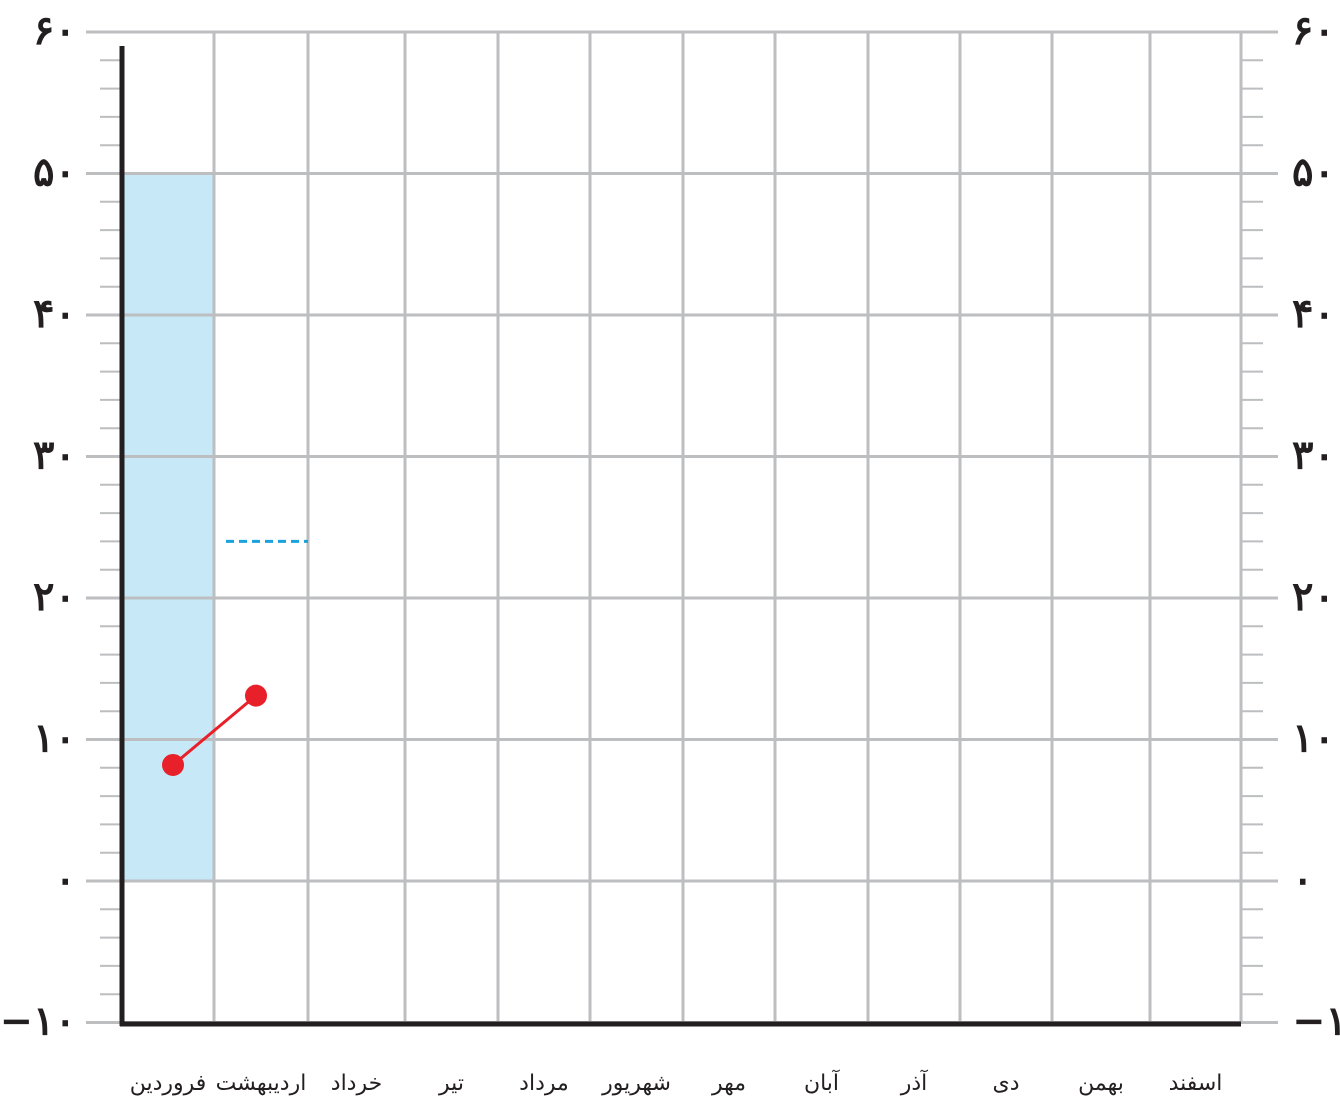 The width and height of the screenshot is (1340, 1098). What do you see at coordinates (544, 1083) in the screenshot?
I see `x-tick-label: مرداد` at bounding box center [544, 1083].